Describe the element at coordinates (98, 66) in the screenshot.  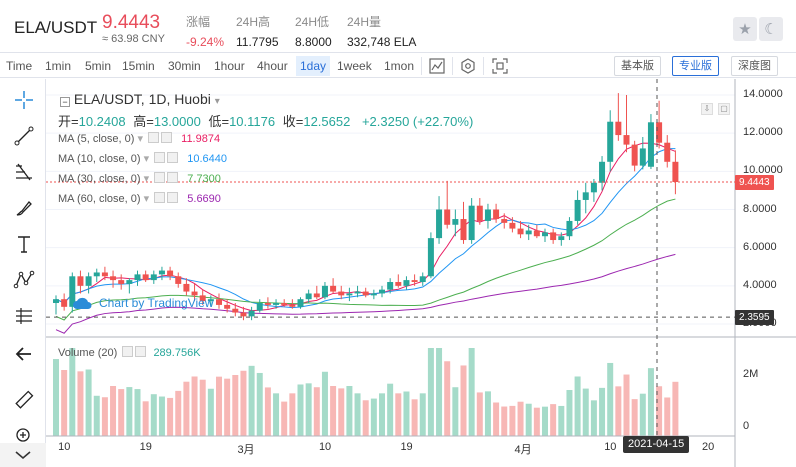
I see `interval-5min: 5min` at that location.